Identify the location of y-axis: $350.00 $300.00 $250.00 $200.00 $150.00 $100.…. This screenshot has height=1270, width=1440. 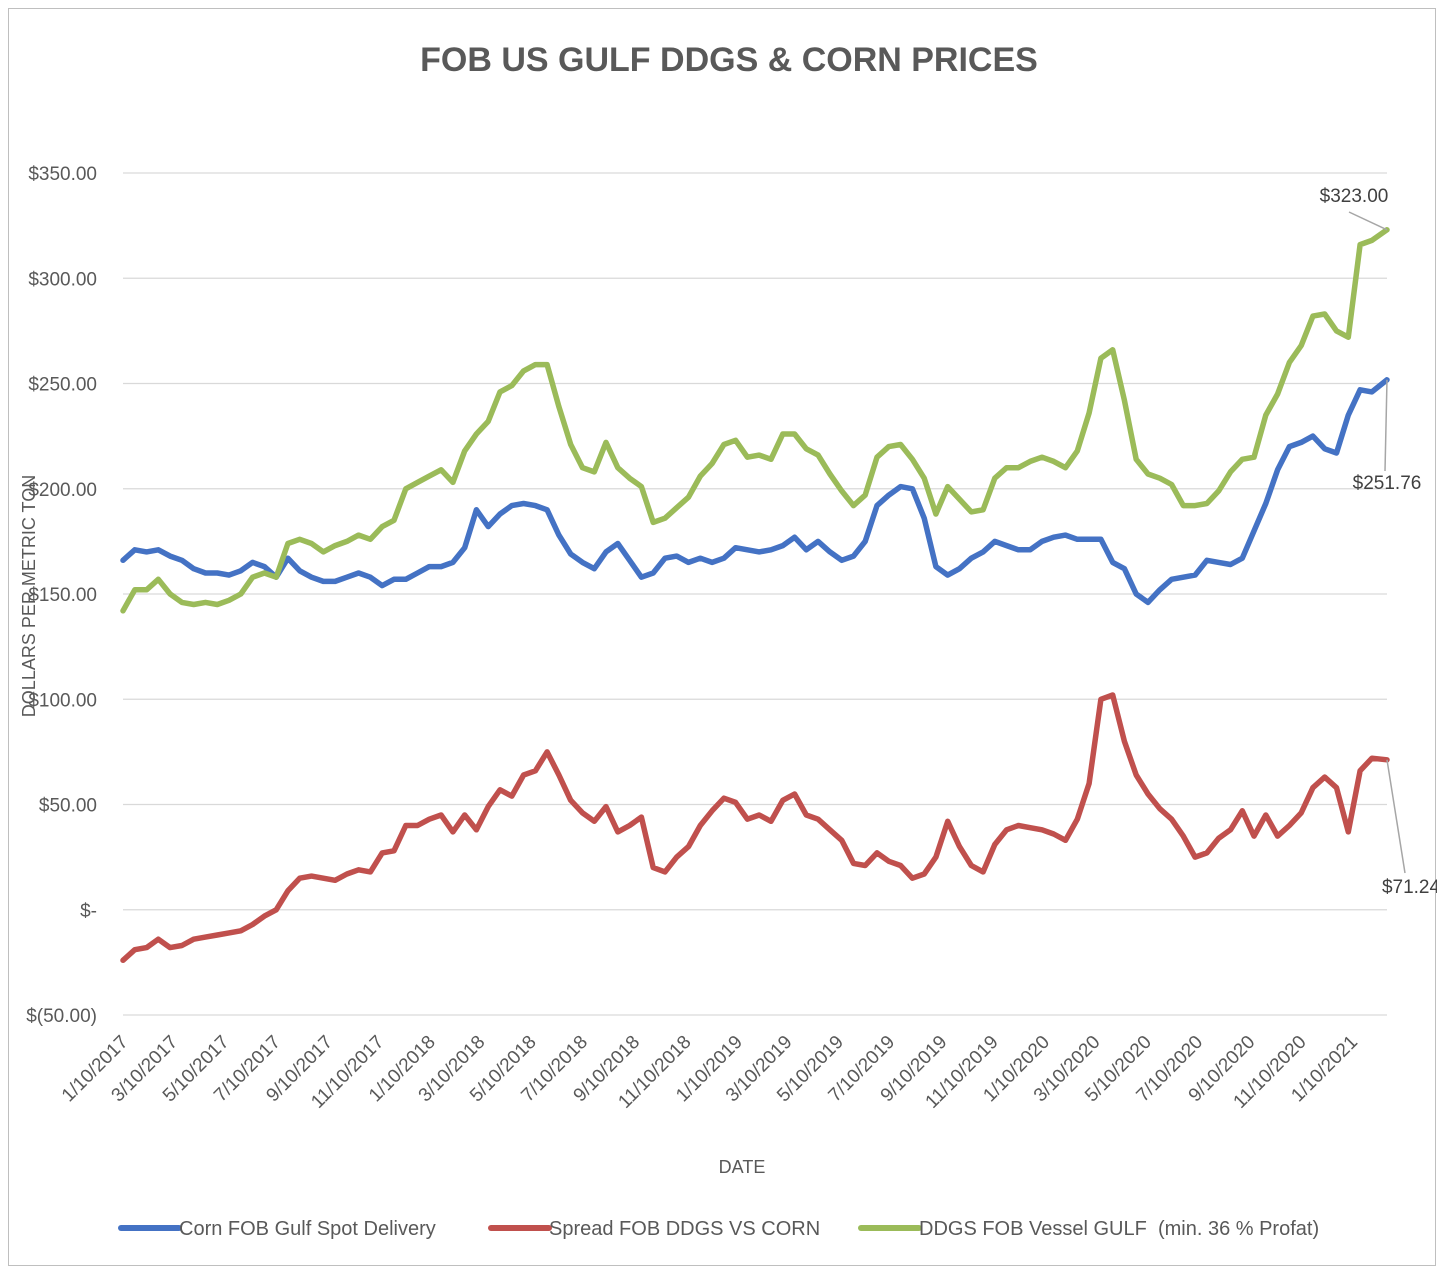
(61, 595).